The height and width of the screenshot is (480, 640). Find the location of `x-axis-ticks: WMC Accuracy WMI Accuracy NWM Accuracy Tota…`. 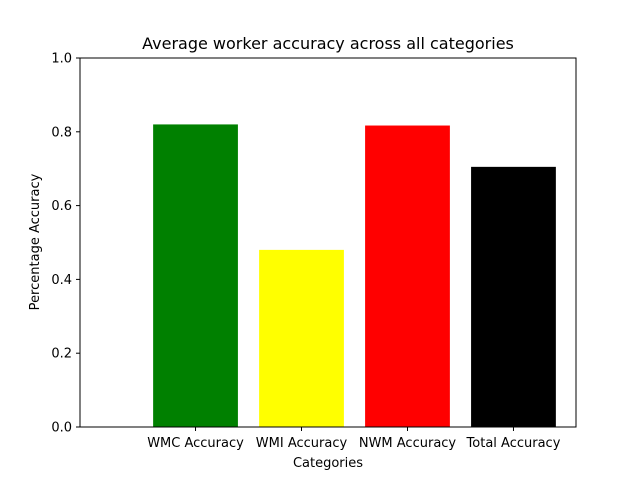

x-axis-ticks: WMC Accuracy WMI Accuracy NWM Accuracy Tota… is located at coordinates (354, 439).